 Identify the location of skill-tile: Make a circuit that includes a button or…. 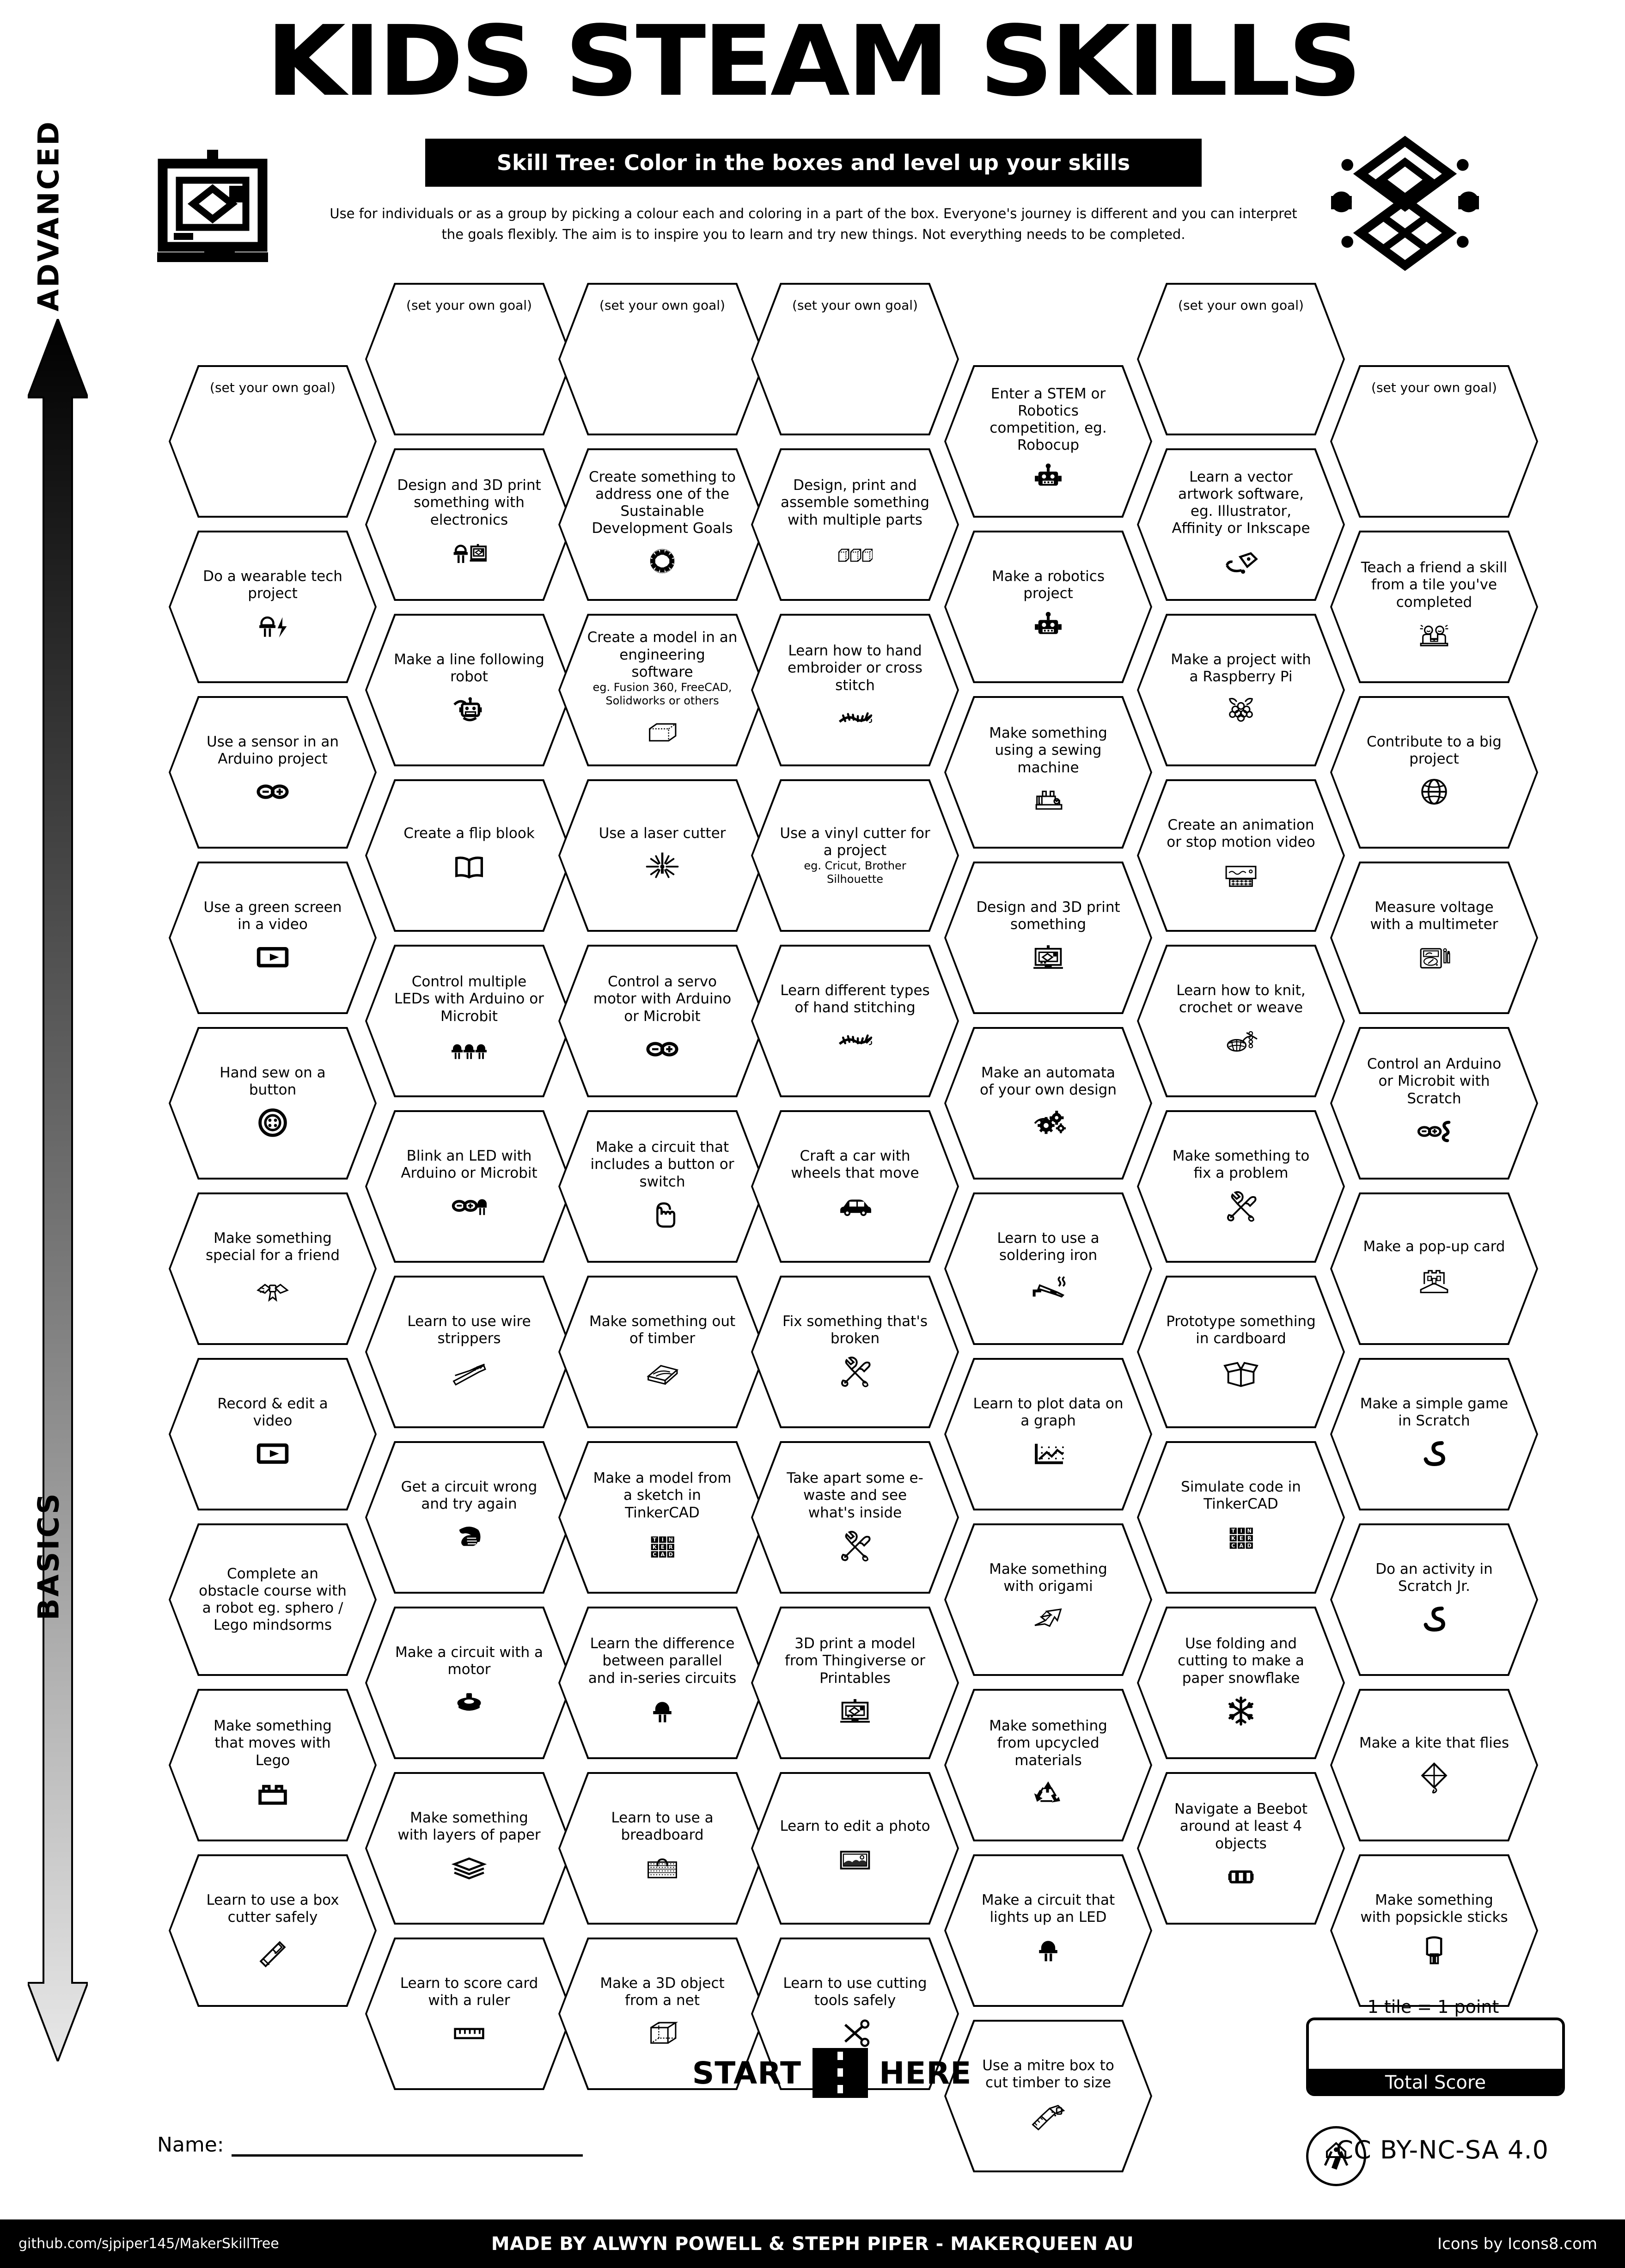
(662, 1186).